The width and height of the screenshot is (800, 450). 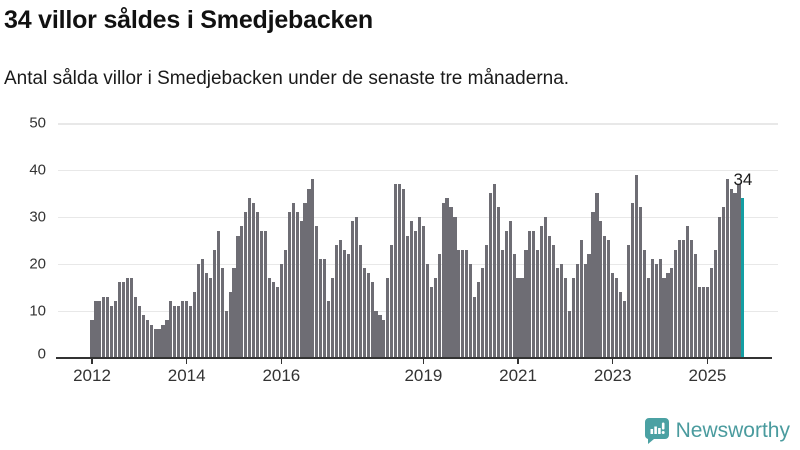 I want to click on y-axis-tick-label: 10, so click(x=37, y=311).